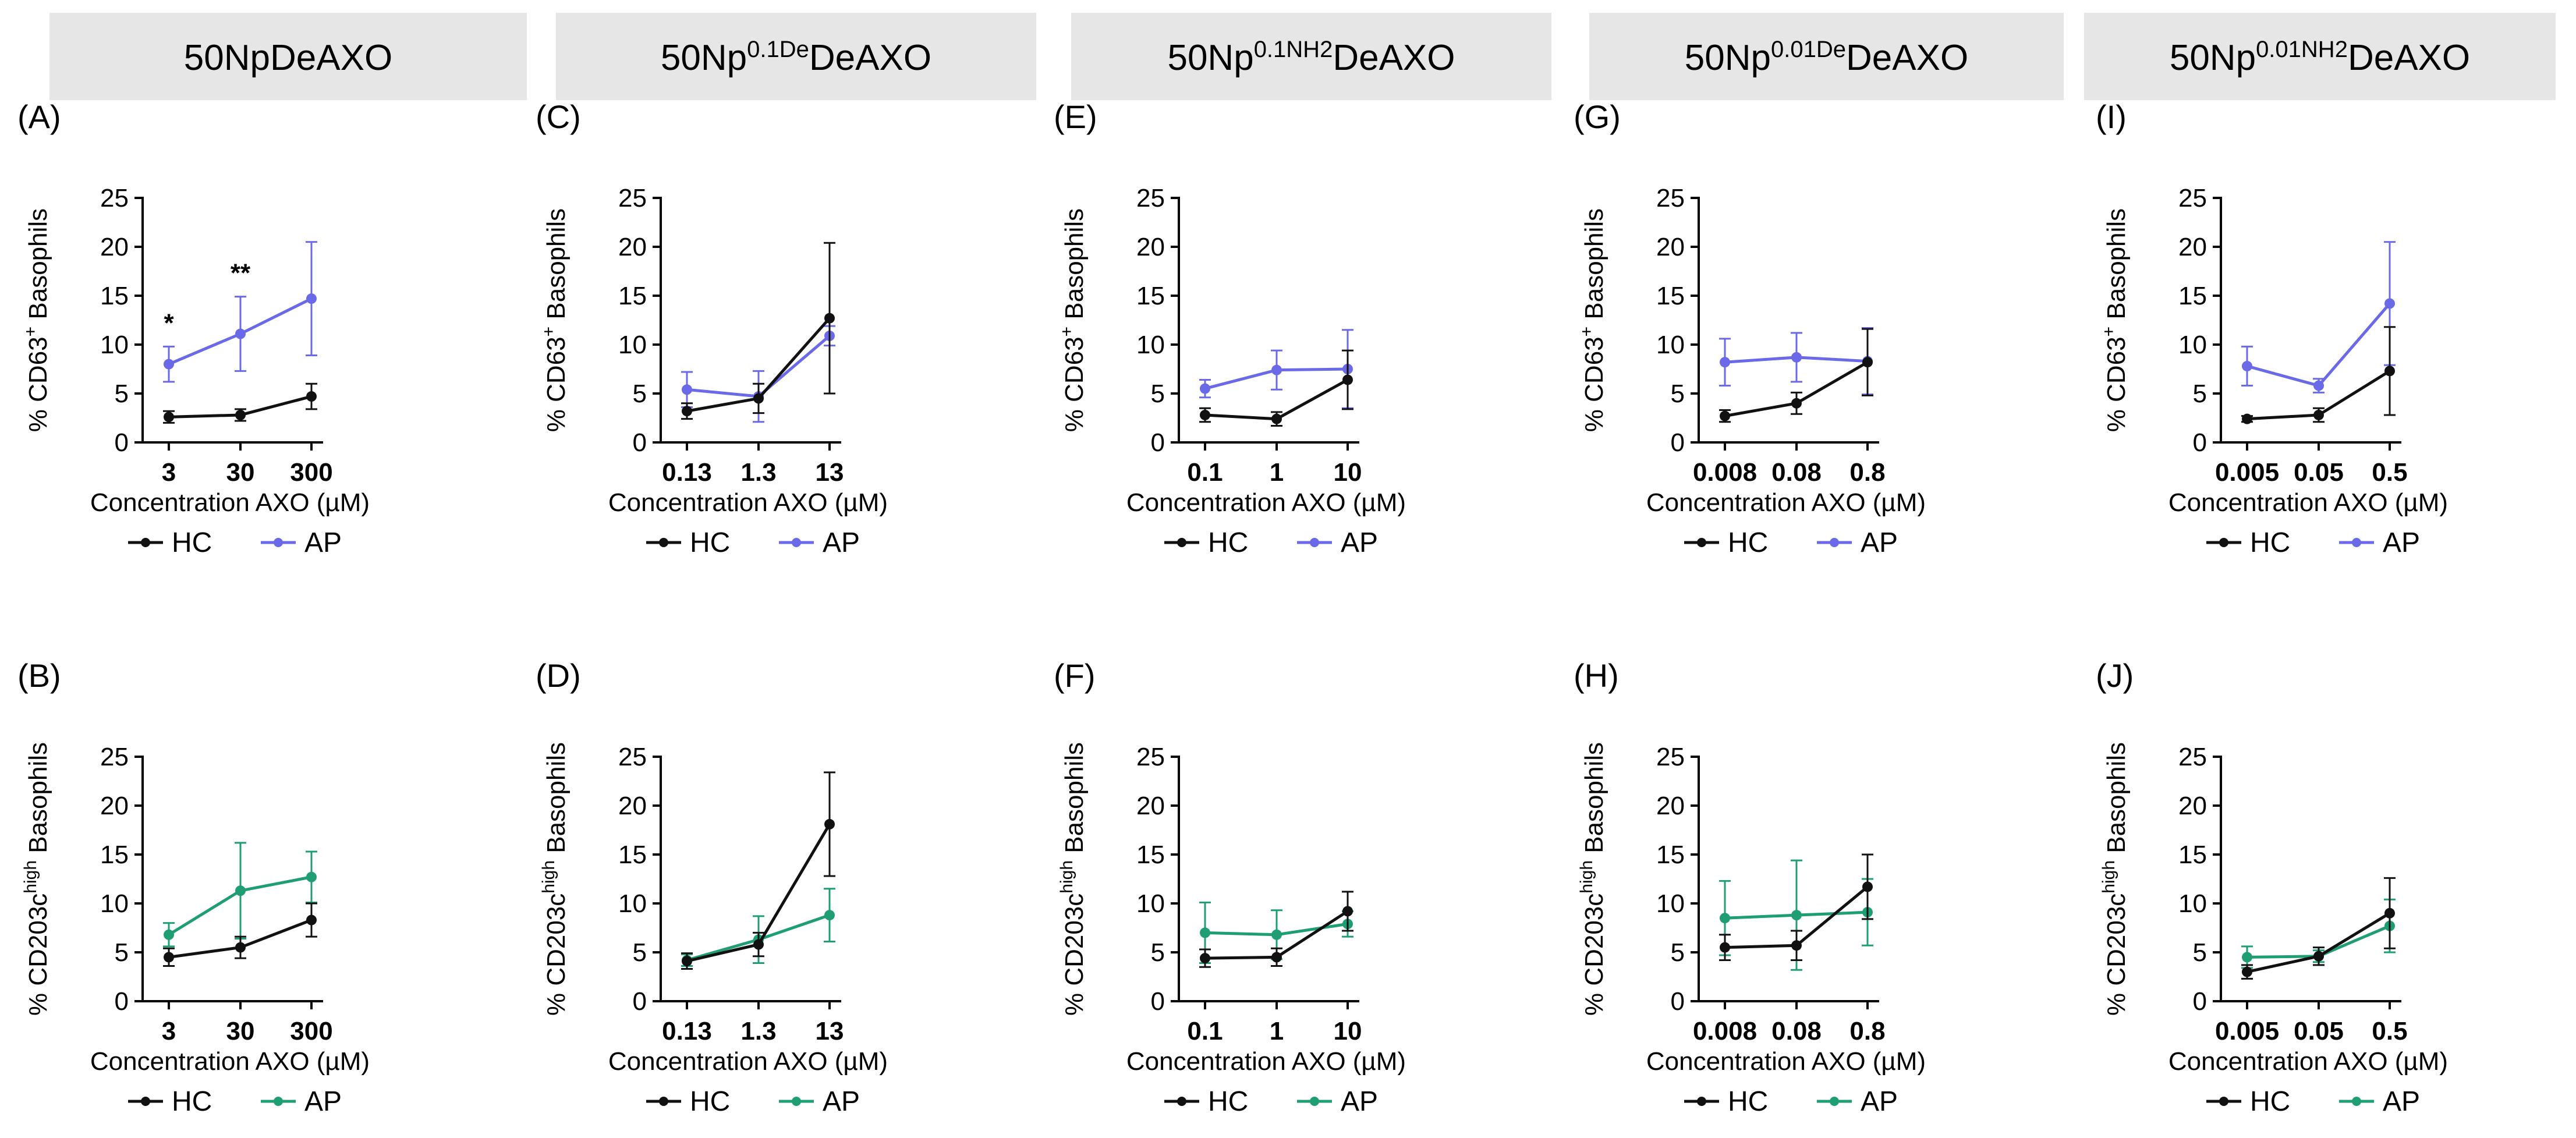  What do you see at coordinates (830, 472) in the screenshot?
I see `x-tick-label: 13` at bounding box center [830, 472].